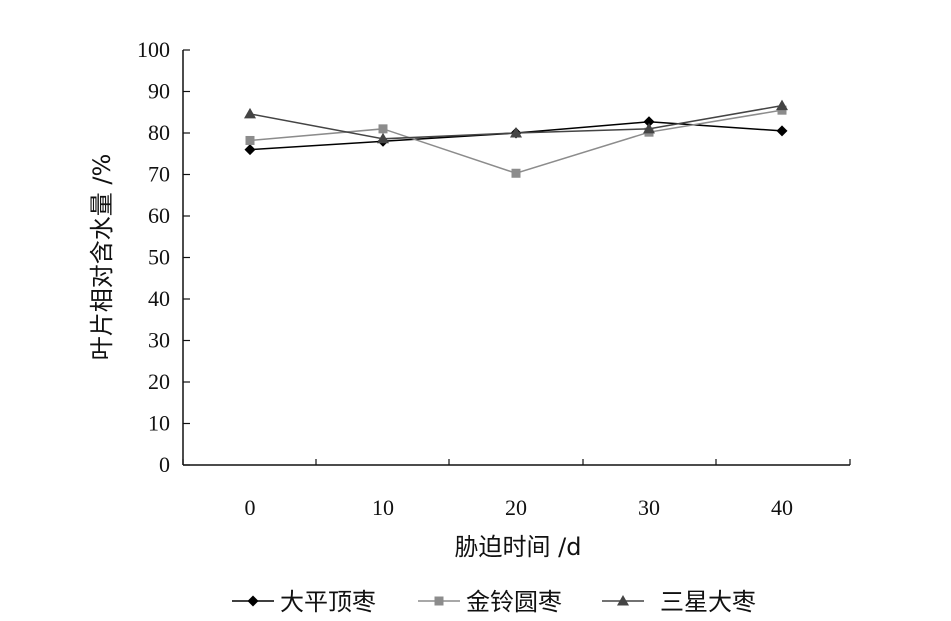  I want to click on x-tick-label: 10, so click(383, 507).